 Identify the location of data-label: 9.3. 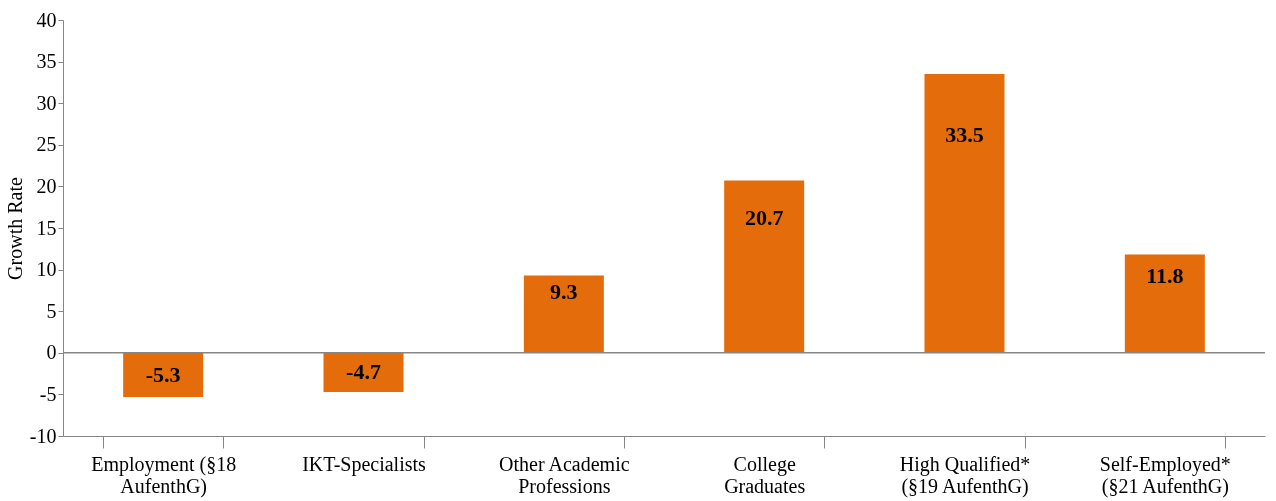
(564, 292).